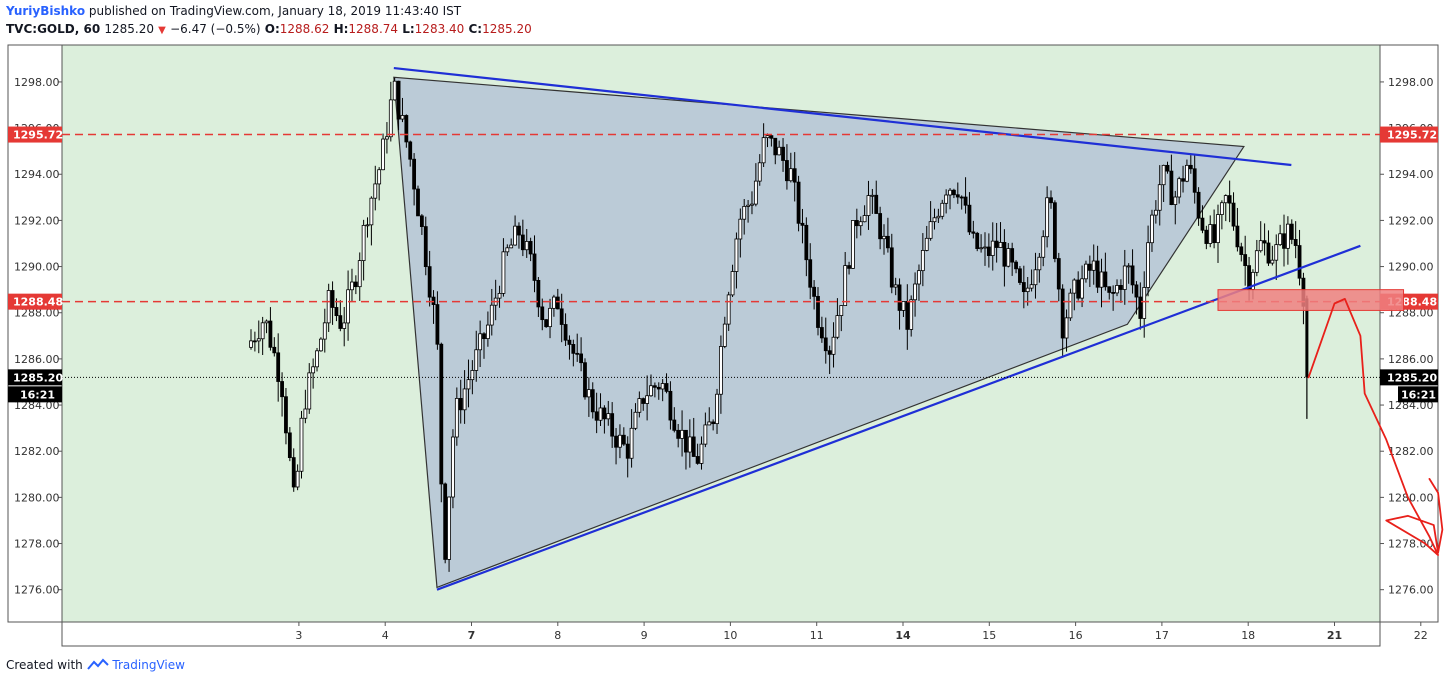  I want to click on level-label-left: 1295.72, so click(38, 135).